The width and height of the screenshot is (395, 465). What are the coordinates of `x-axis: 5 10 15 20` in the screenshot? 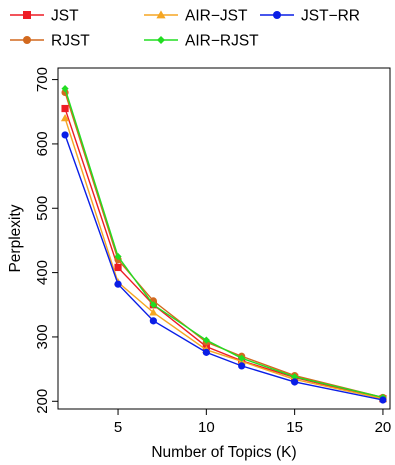 It's located at (252, 422).